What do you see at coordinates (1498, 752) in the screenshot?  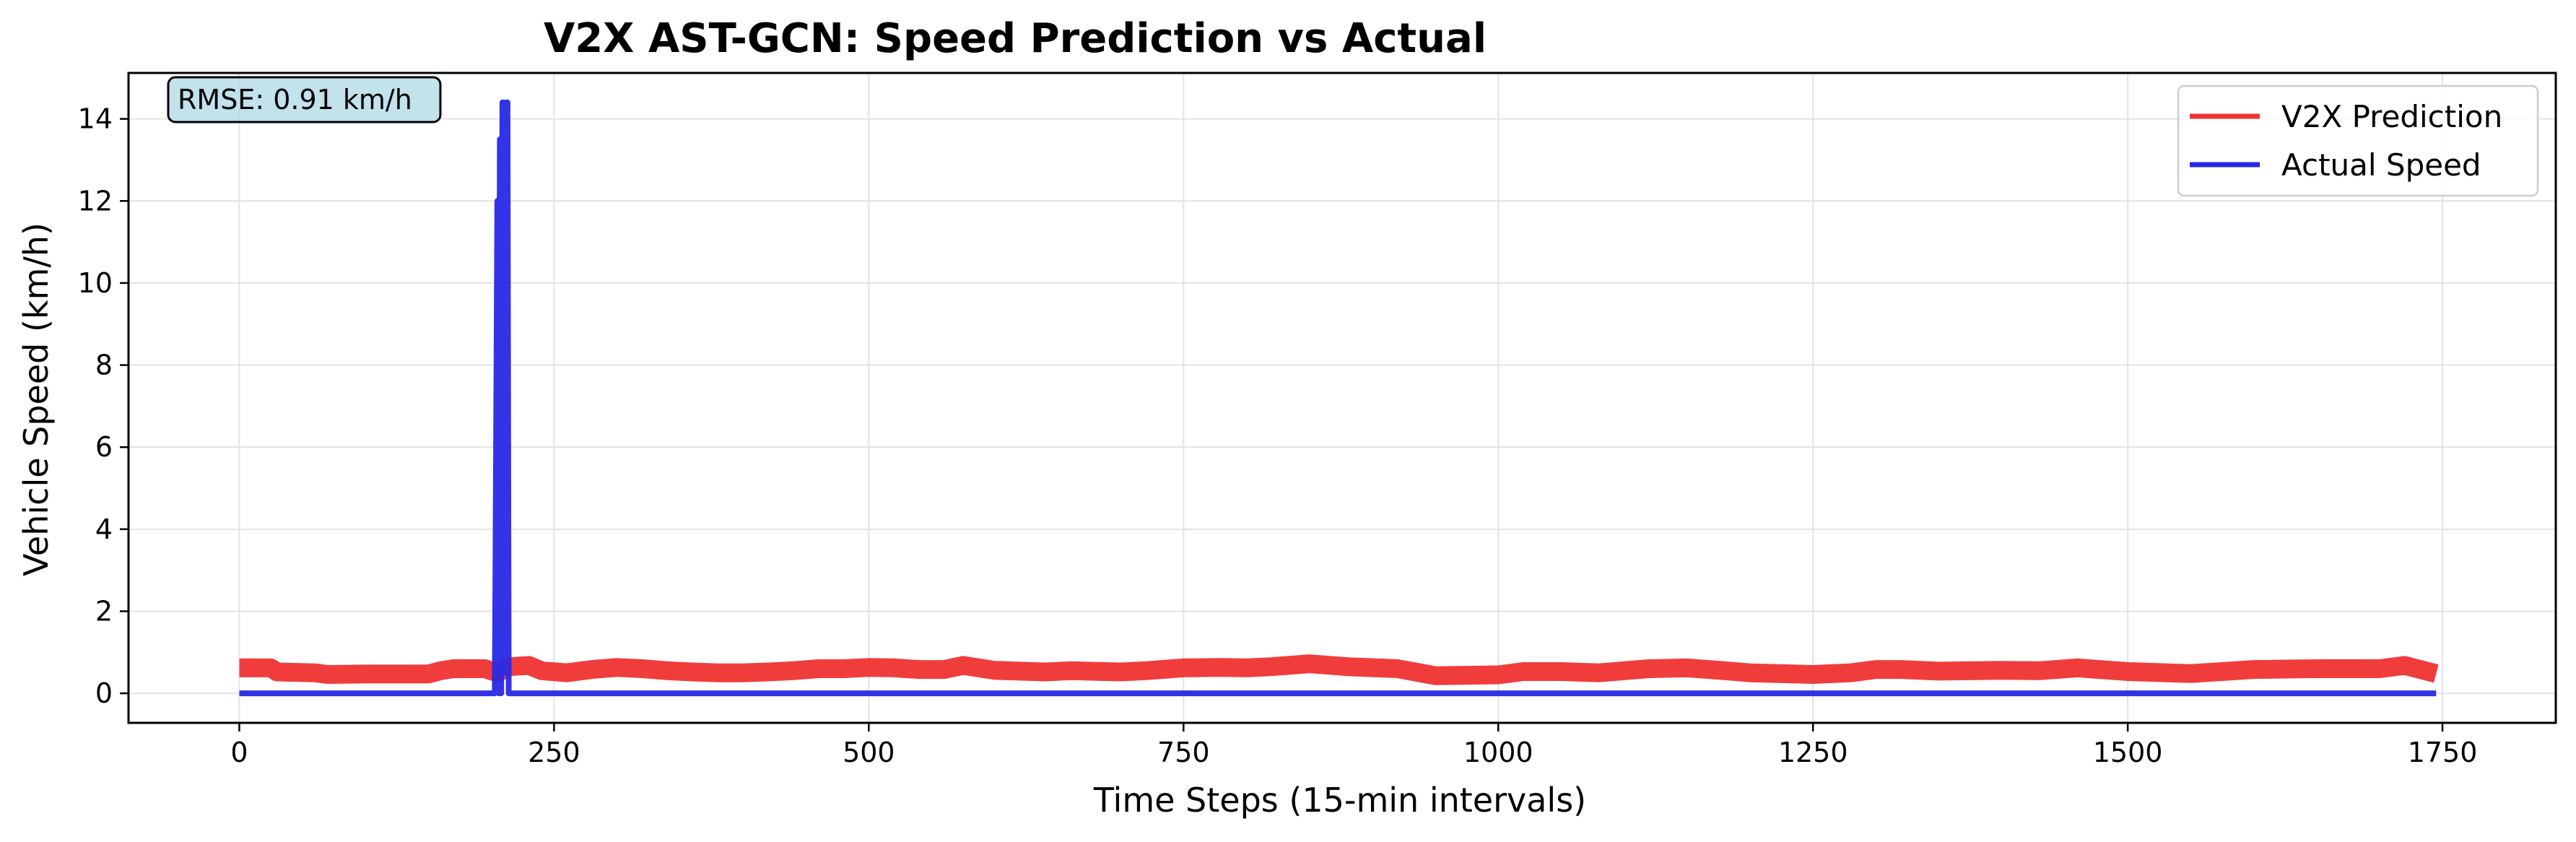 I see `x-tick-label: 1000` at bounding box center [1498, 752].